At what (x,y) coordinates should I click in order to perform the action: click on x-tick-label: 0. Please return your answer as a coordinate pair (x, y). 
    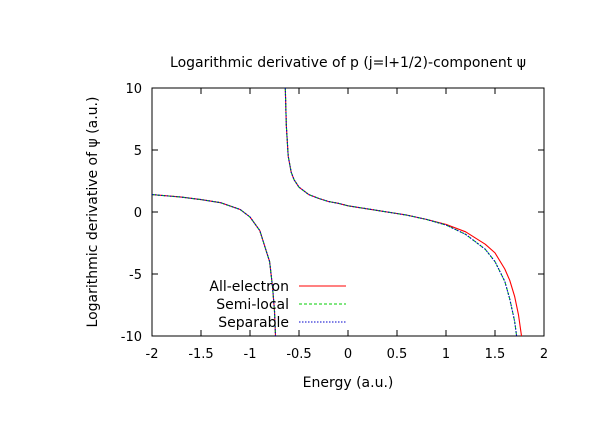
    Looking at the image, I should click on (348, 354).